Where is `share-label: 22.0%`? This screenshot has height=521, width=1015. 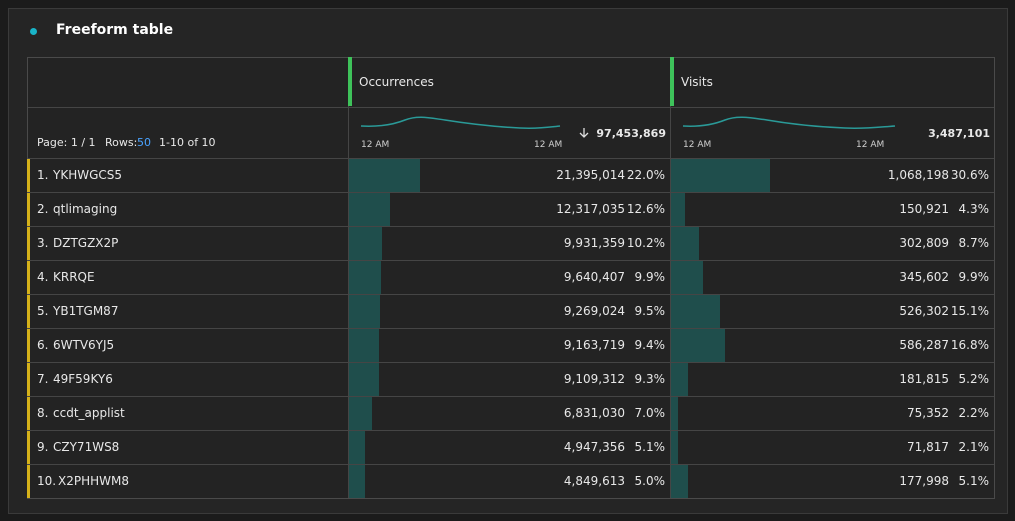 share-label: 22.0% is located at coordinates (645, 175).